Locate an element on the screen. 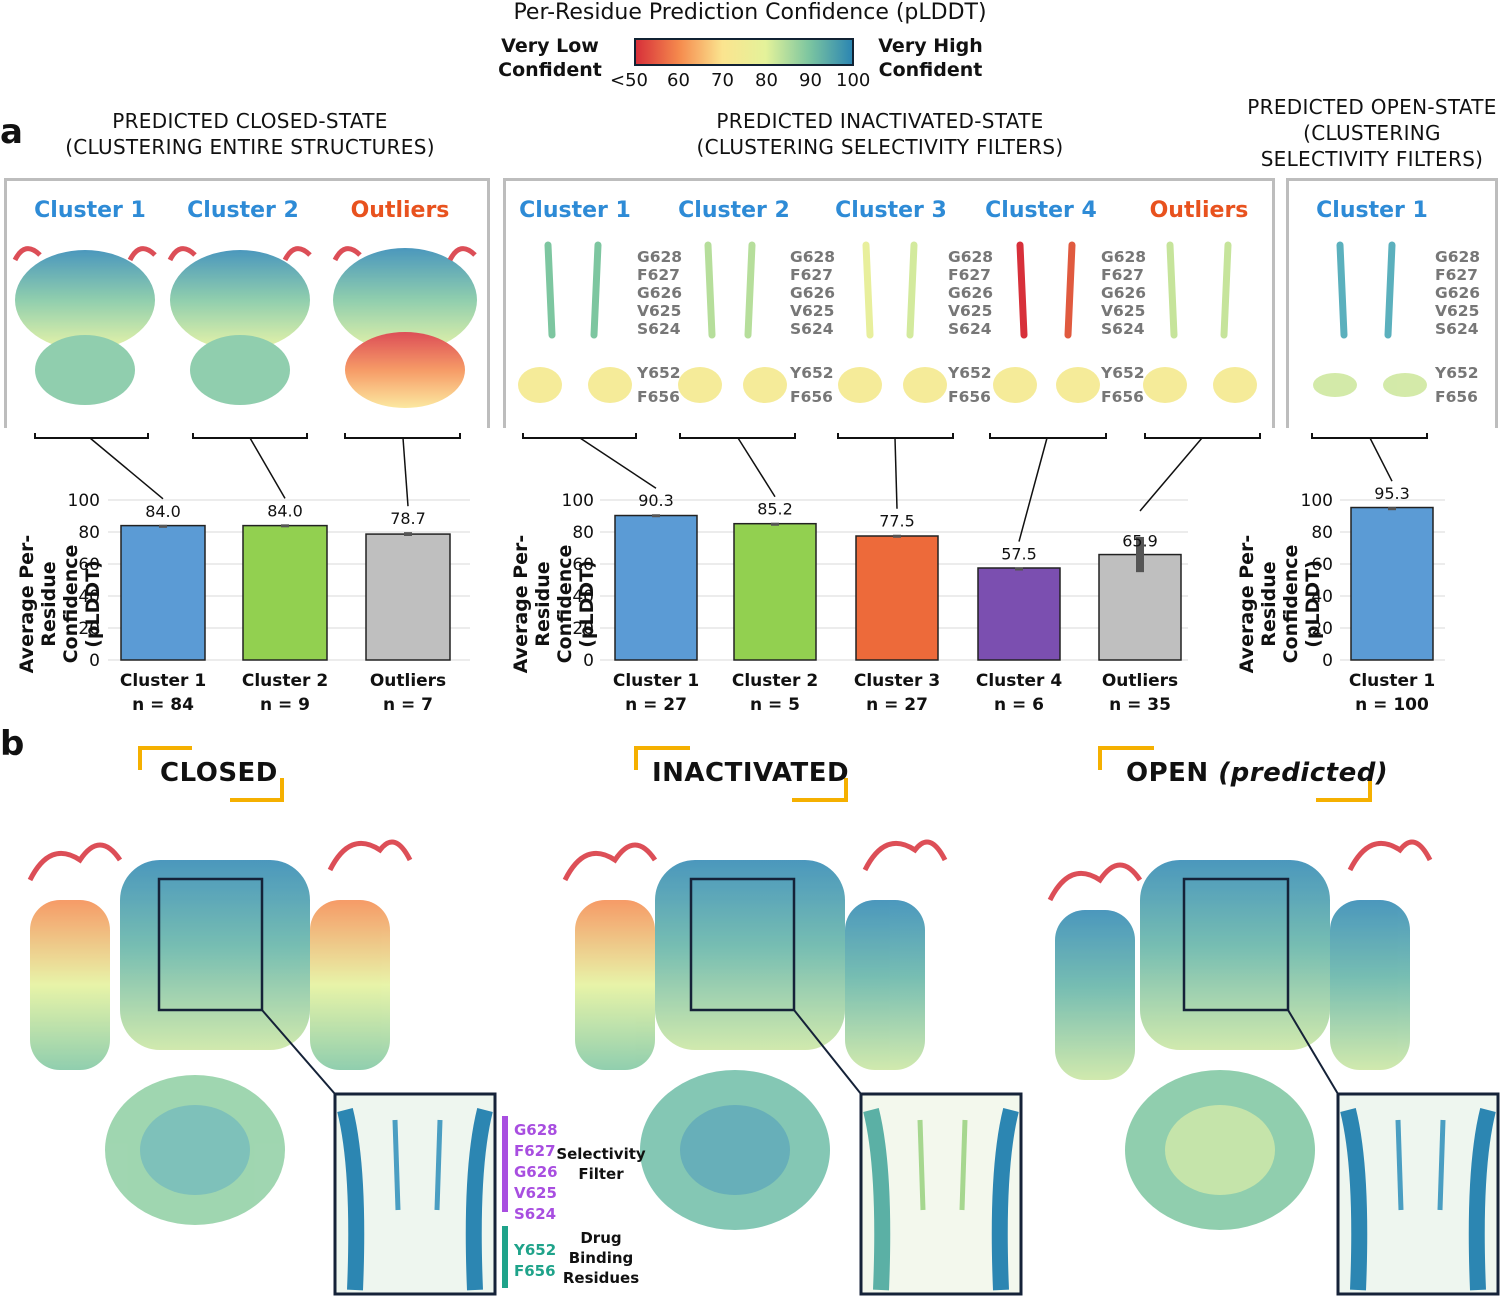 The width and height of the screenshot is (1500, 1298). open-state-title: OPEN (predicted) is located at coordinates (1257, 773).